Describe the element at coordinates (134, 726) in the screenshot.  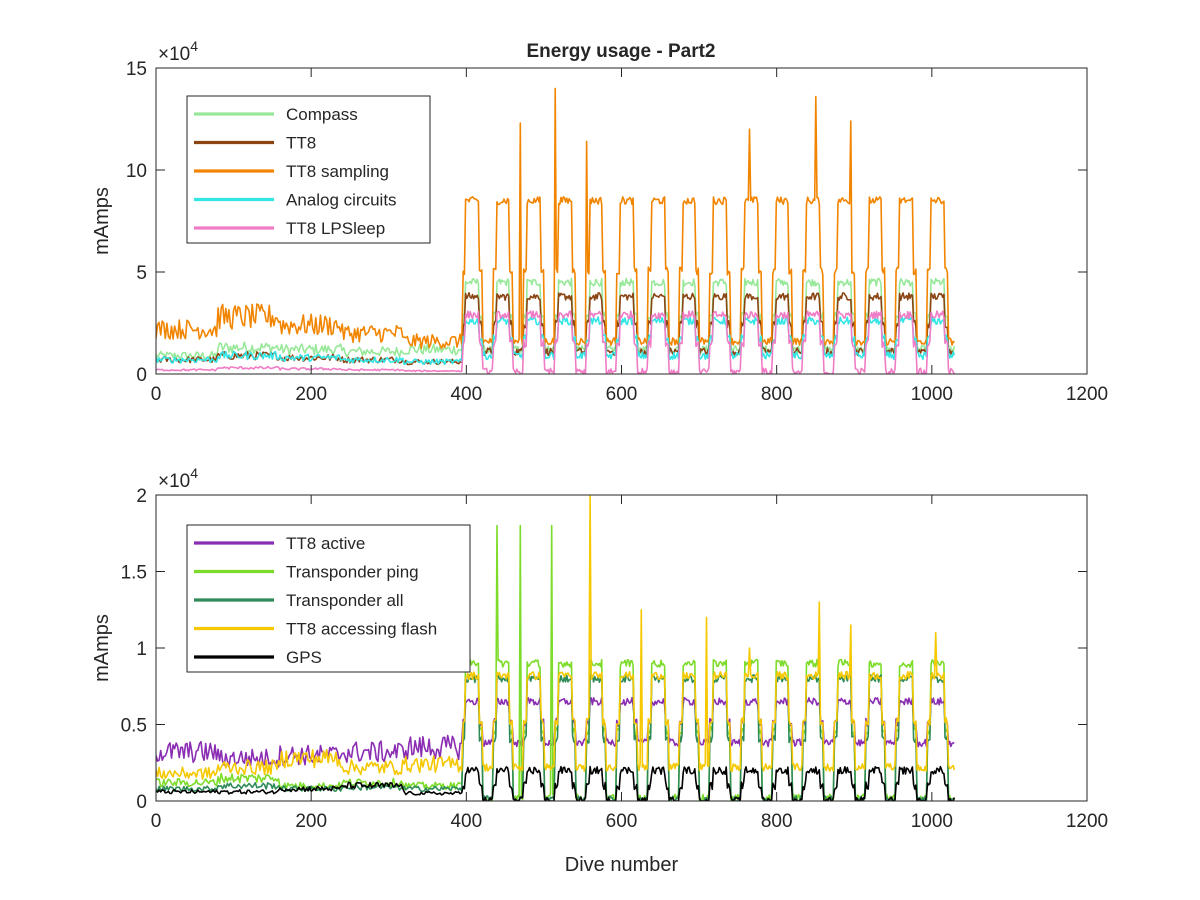
I see `y-tick-label: 0.5` at that location.